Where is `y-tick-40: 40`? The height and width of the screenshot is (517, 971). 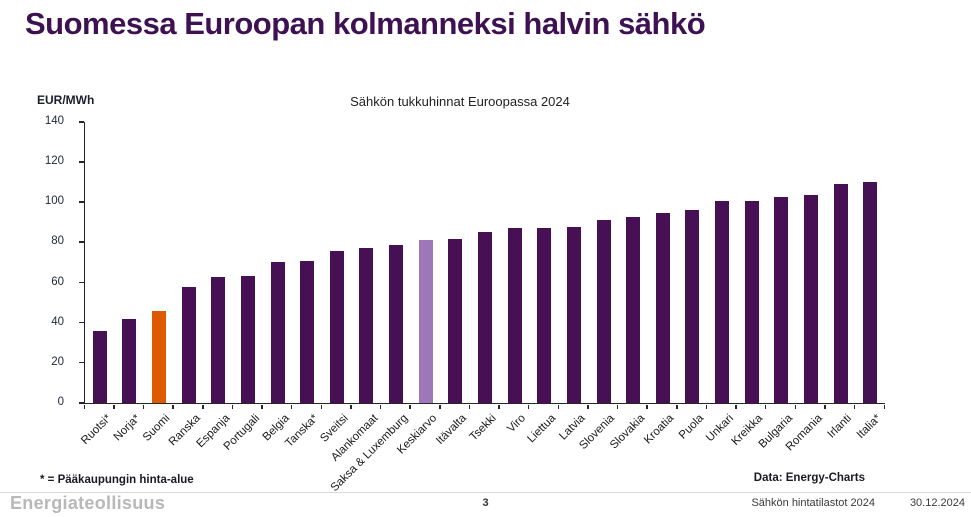
y-tick-40: 40 is located at coordinates (57, 321).